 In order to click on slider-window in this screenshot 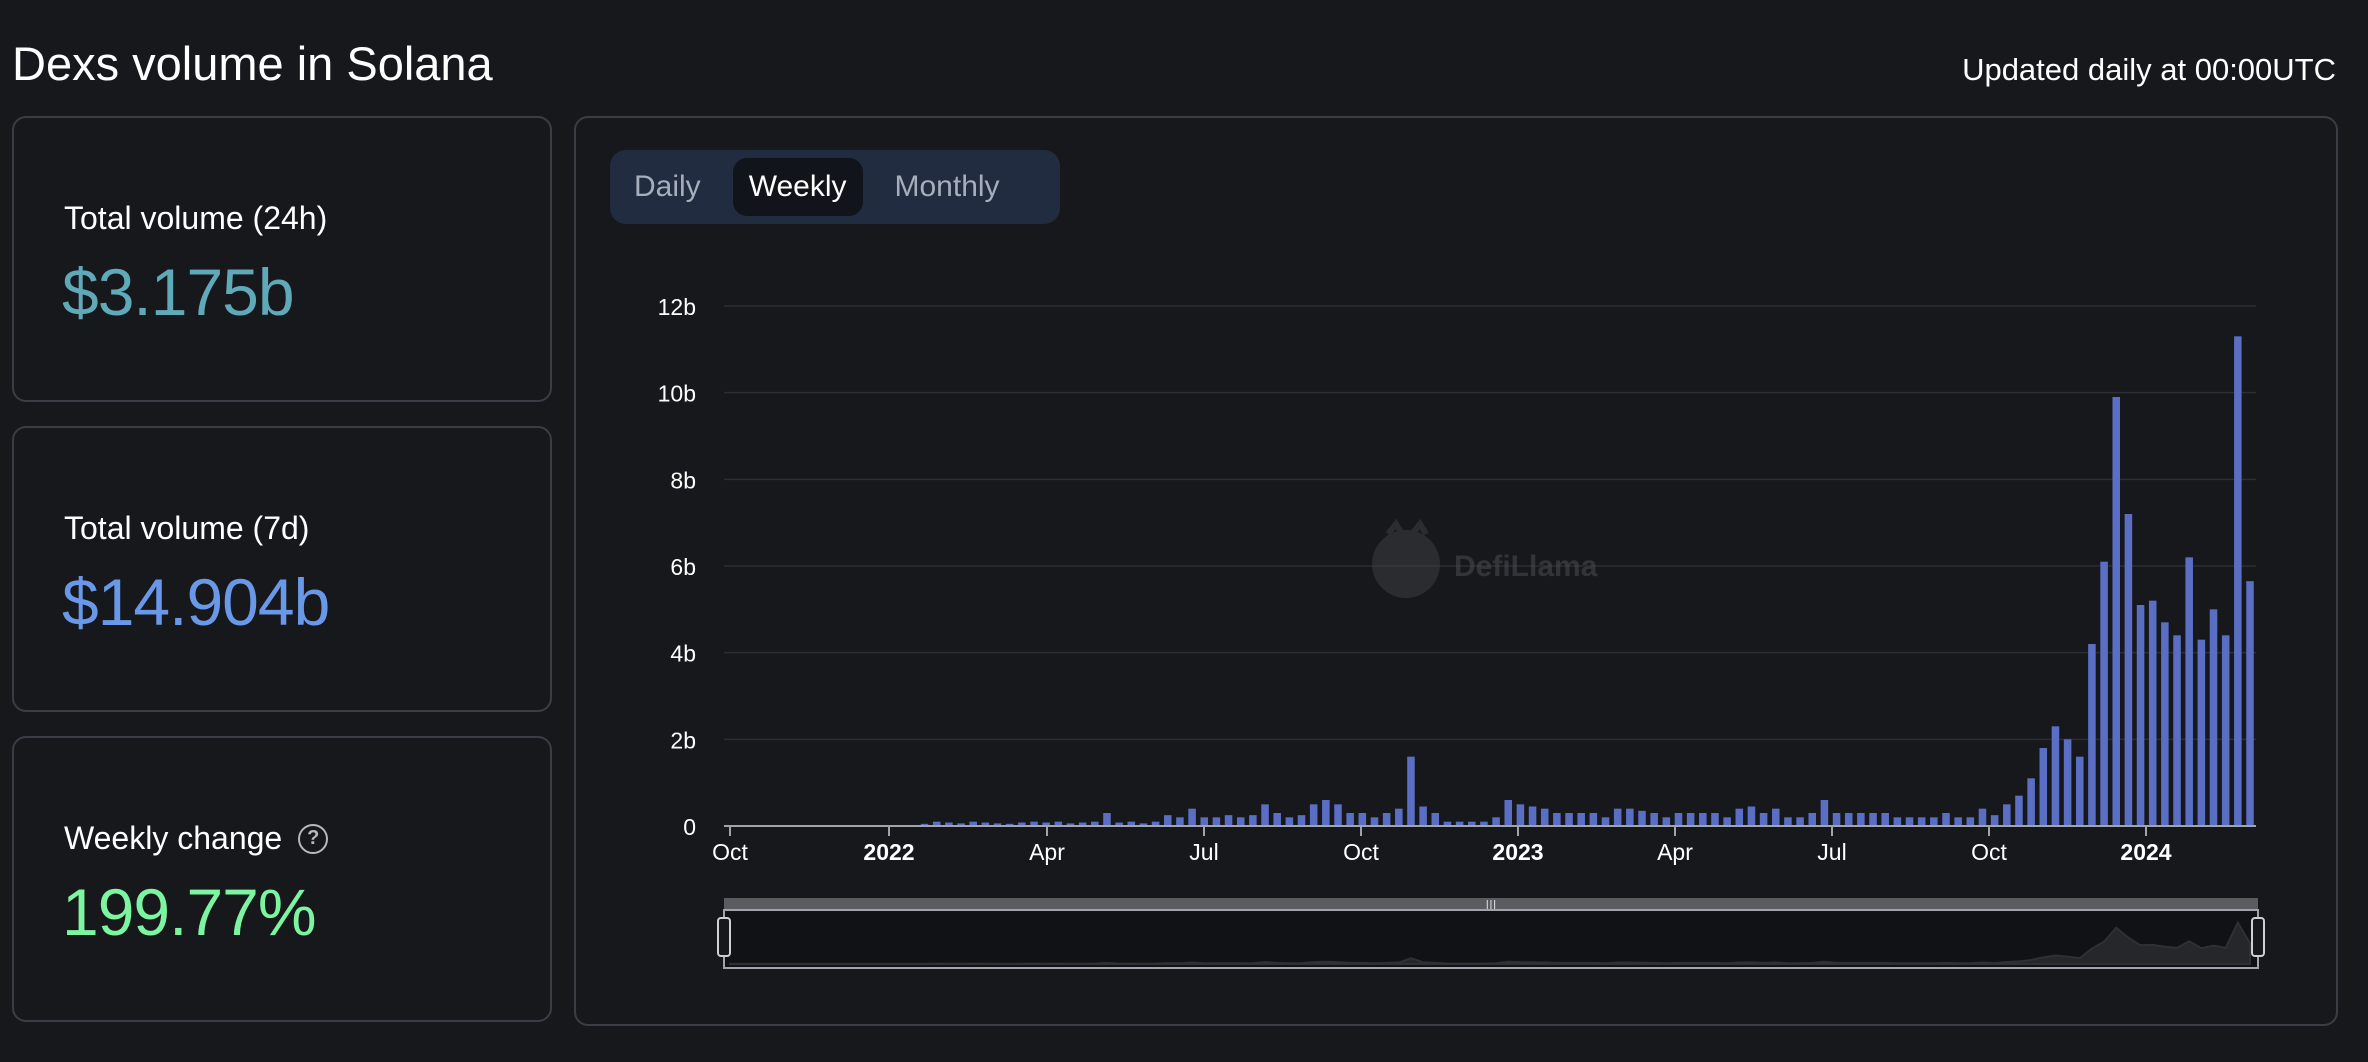, I will do `click(1491, 939)`.